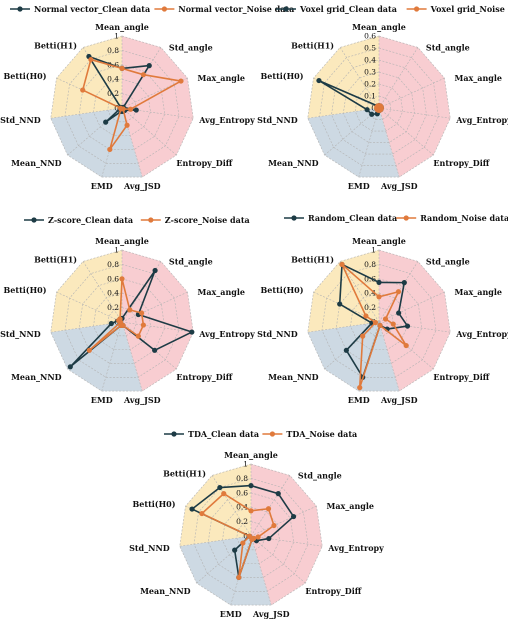 Image resolution: width=508 pixels, height=619 pixels. Describe the element at coordinates (370, 96) in the screenshot. I see `tick-label: 0.1` at that location.